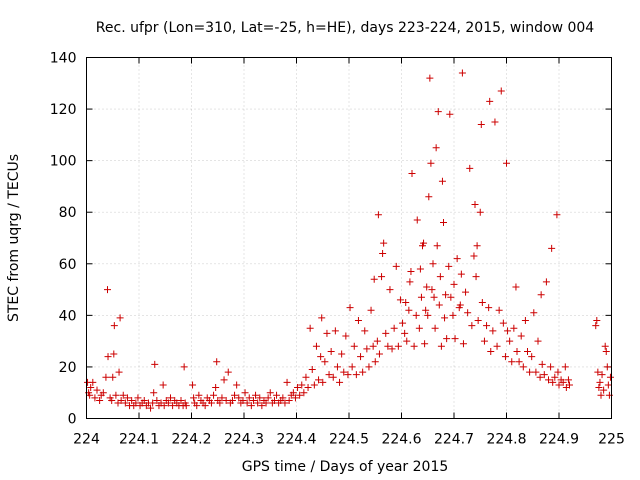  Describe the element at coordinates (454, 440) in the screenshot. I see `x-tick-label: 224.7` at that location.